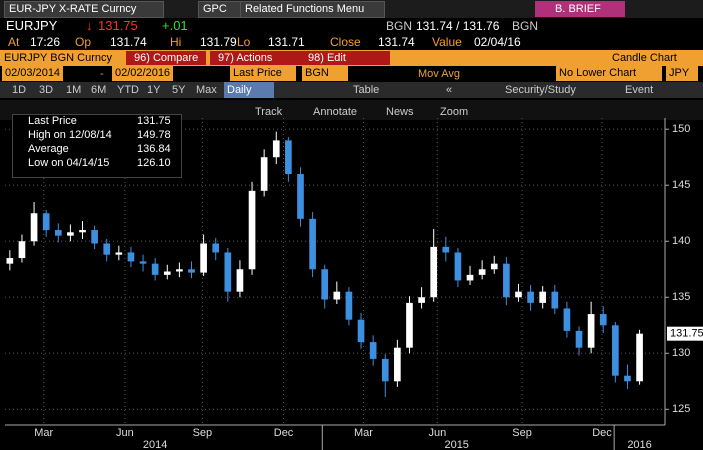  I want to click on period-button: 1M, so click(74, 90).